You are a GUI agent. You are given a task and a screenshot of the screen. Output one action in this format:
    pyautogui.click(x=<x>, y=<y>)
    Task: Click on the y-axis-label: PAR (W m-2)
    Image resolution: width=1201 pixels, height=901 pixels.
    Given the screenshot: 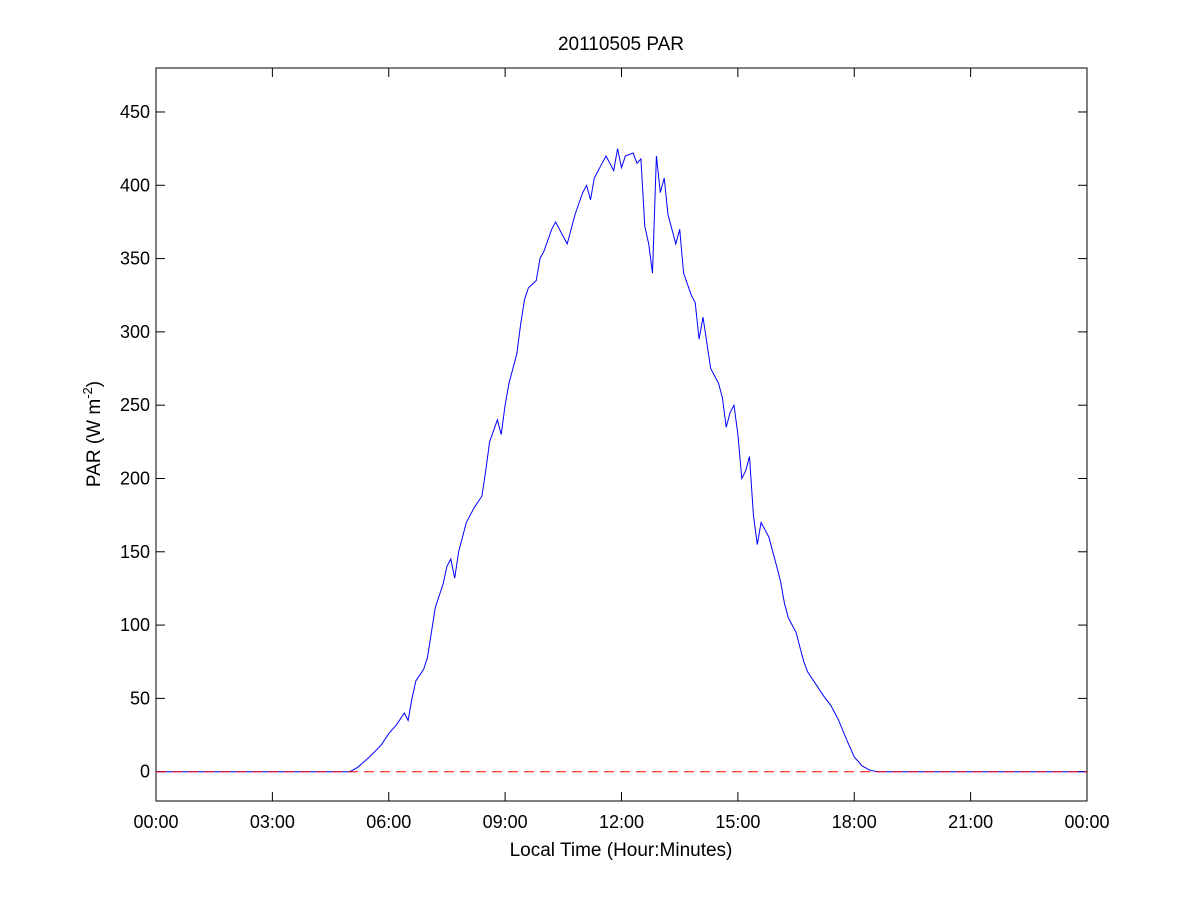 What is the action you would take?
    pyautogui.click(x=92, y=434)
    